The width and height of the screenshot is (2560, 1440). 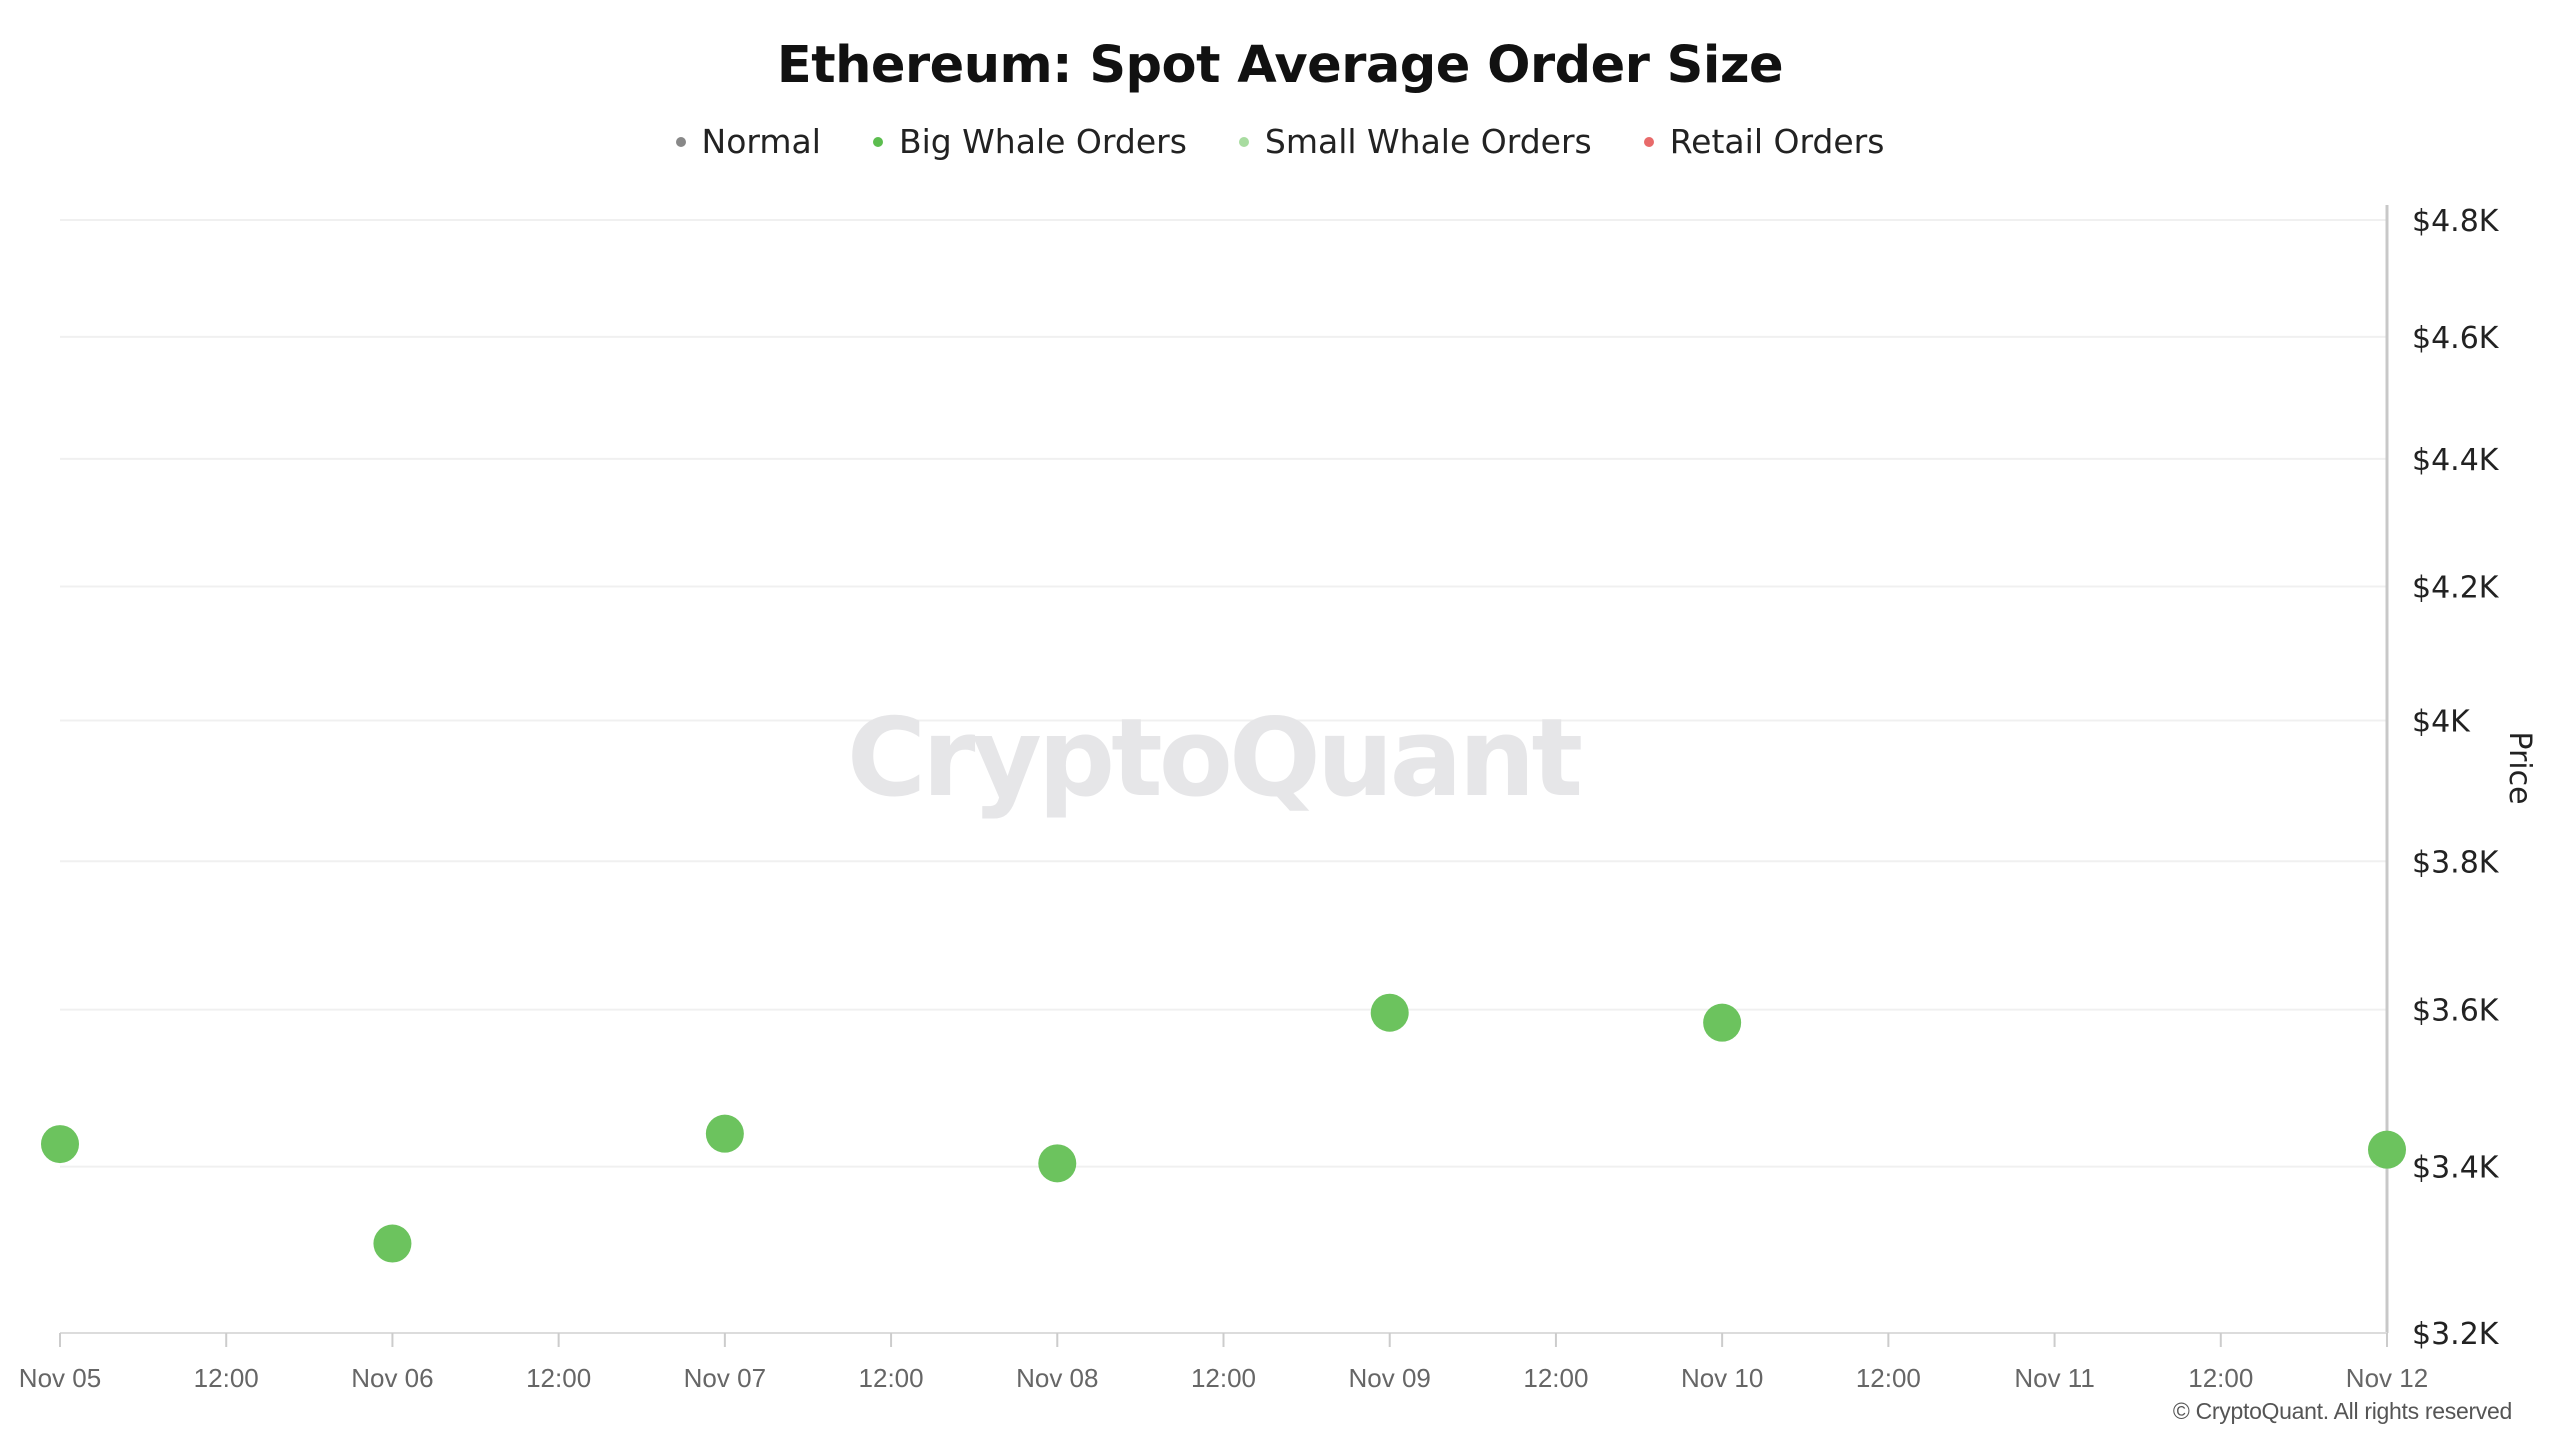 What do you see at coordinates (2456, 862) in the screenshot?
I see `y-tick-label: $3.8K` at bounding box center [2456, 862].